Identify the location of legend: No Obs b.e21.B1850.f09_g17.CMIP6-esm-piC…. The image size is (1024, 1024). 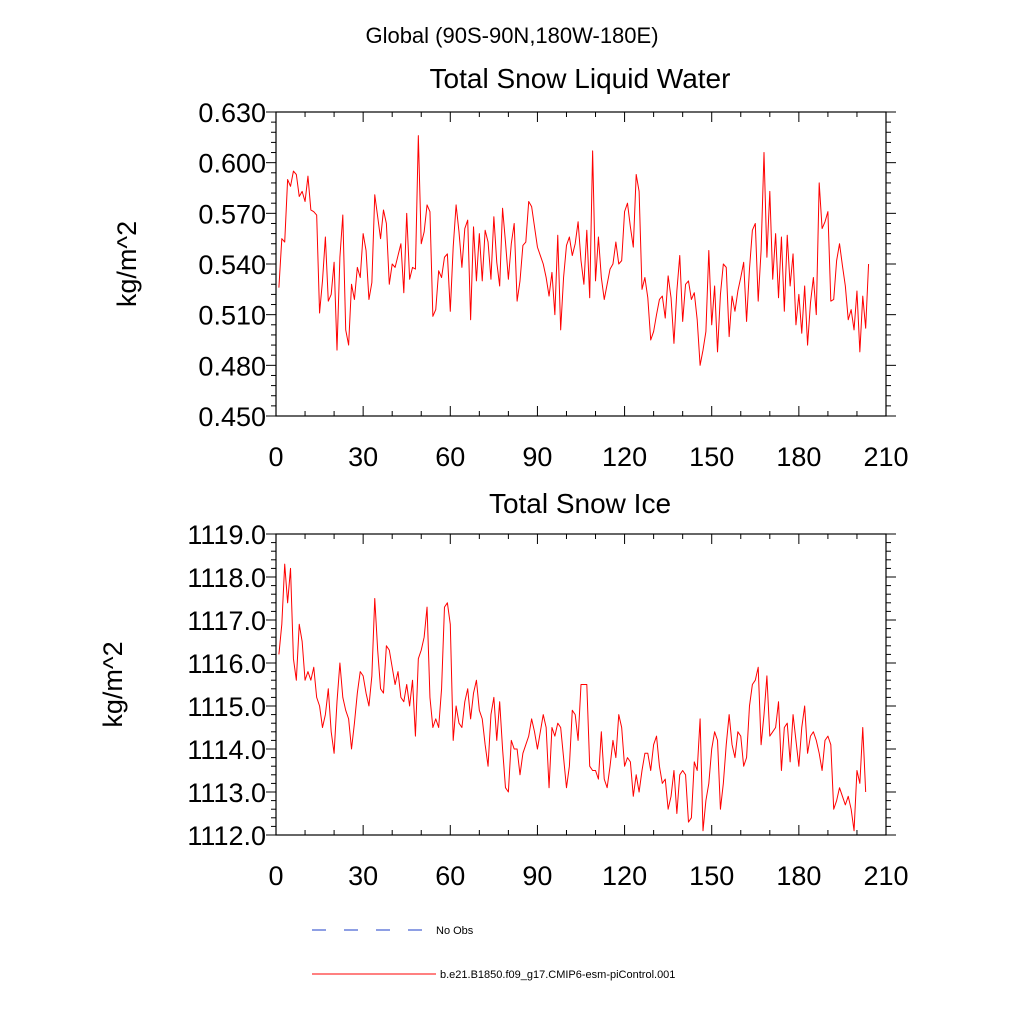
(493, 953).